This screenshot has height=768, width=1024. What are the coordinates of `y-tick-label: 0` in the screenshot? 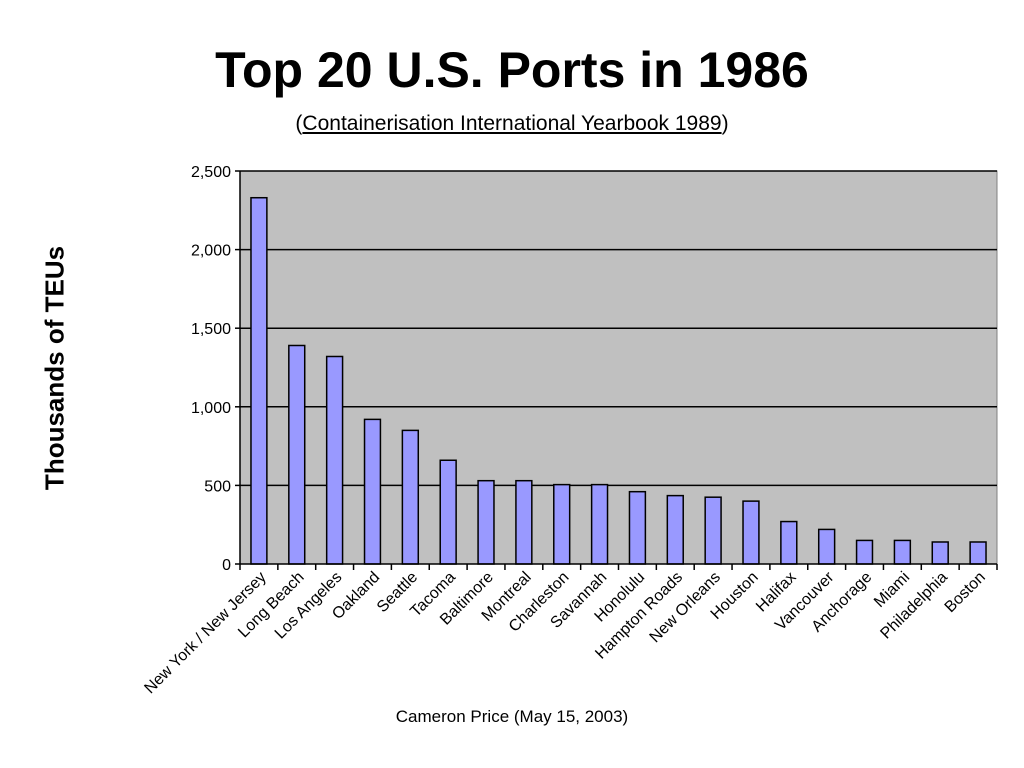 It's located at (226, 565).